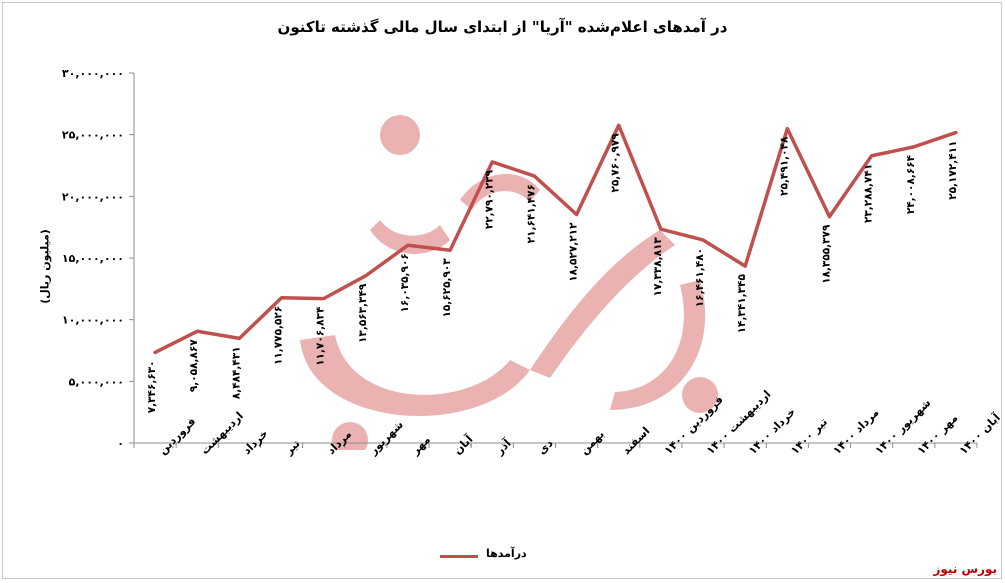 This screenshot has width=1005, height=583. I want to click on x-tick-label: مهر, so click(420, 445).